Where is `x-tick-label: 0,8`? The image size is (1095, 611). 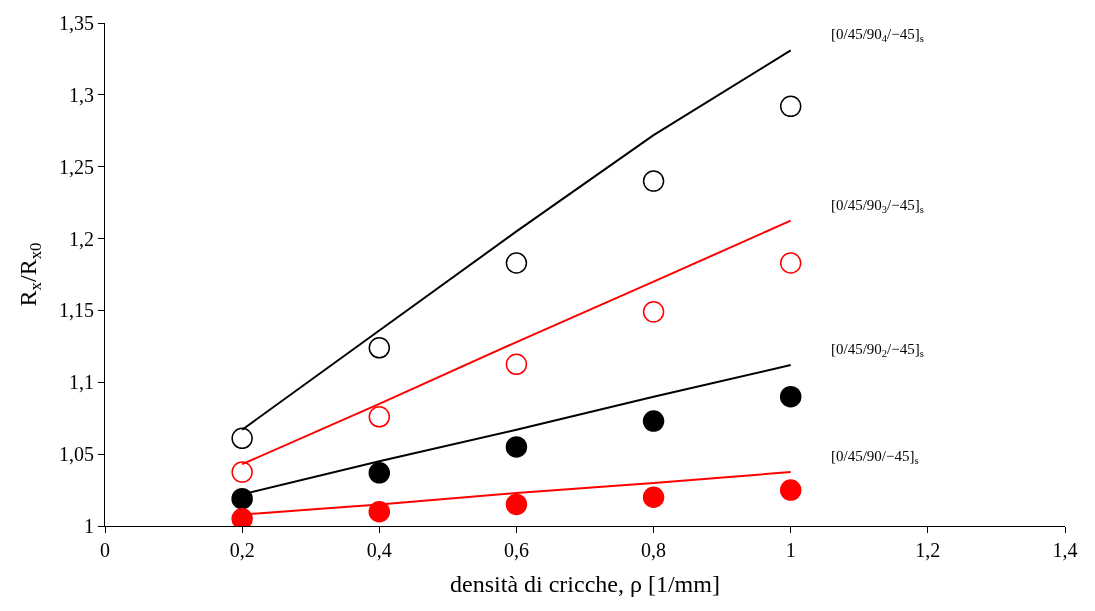 x-tick-label: 0,8 is located at coordinates (654, 550).